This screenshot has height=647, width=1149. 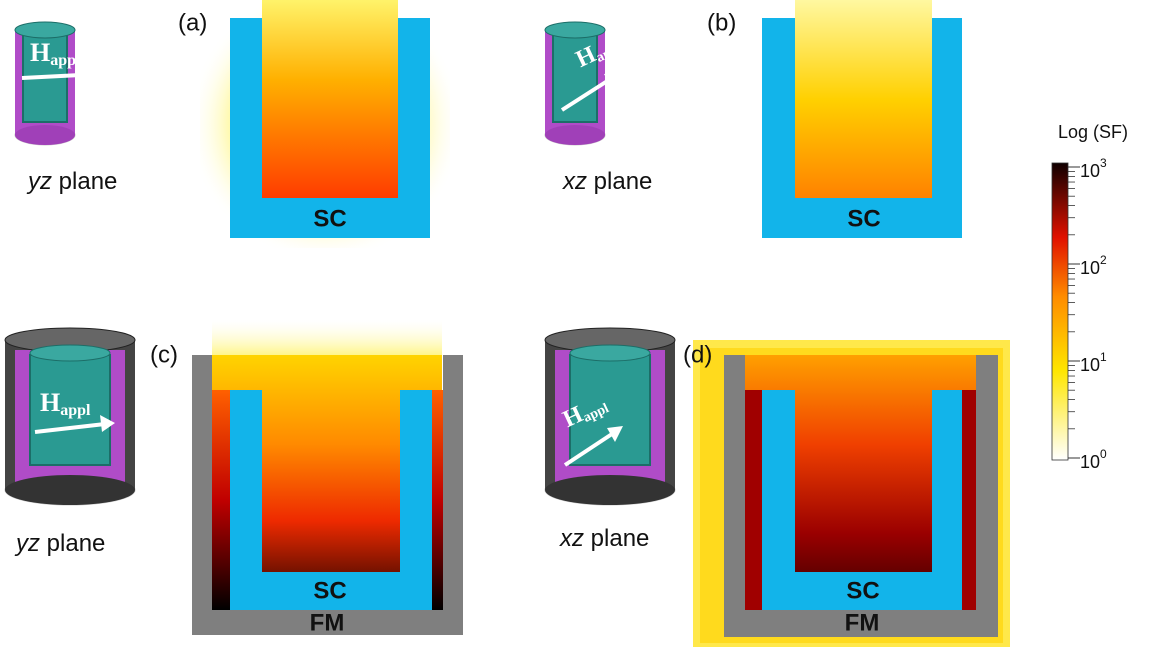 What do you see at coordinates (164, 354) in the screenshot?
I see `panel-label: (c)` at bounding box center [164, 354].